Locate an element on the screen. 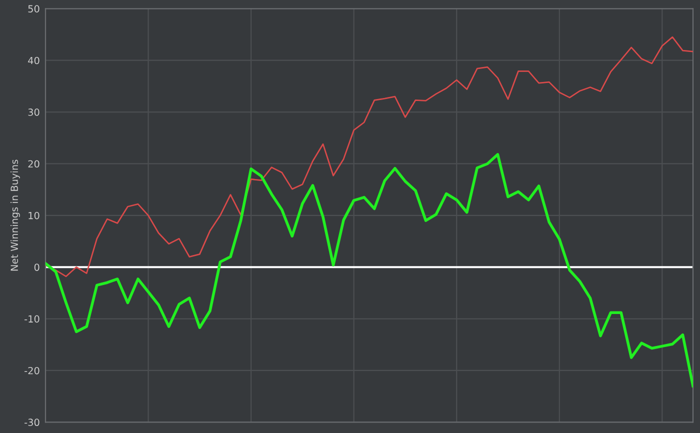 This screenshot has height=433, width=700. y-tick-label: -10 is located at coordinates (32, 319).